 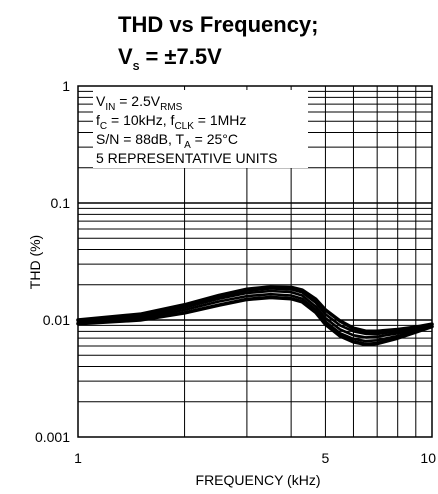 I want to click on chart-title-line2: VS = ±7.5V, so click(x=170, y=58).